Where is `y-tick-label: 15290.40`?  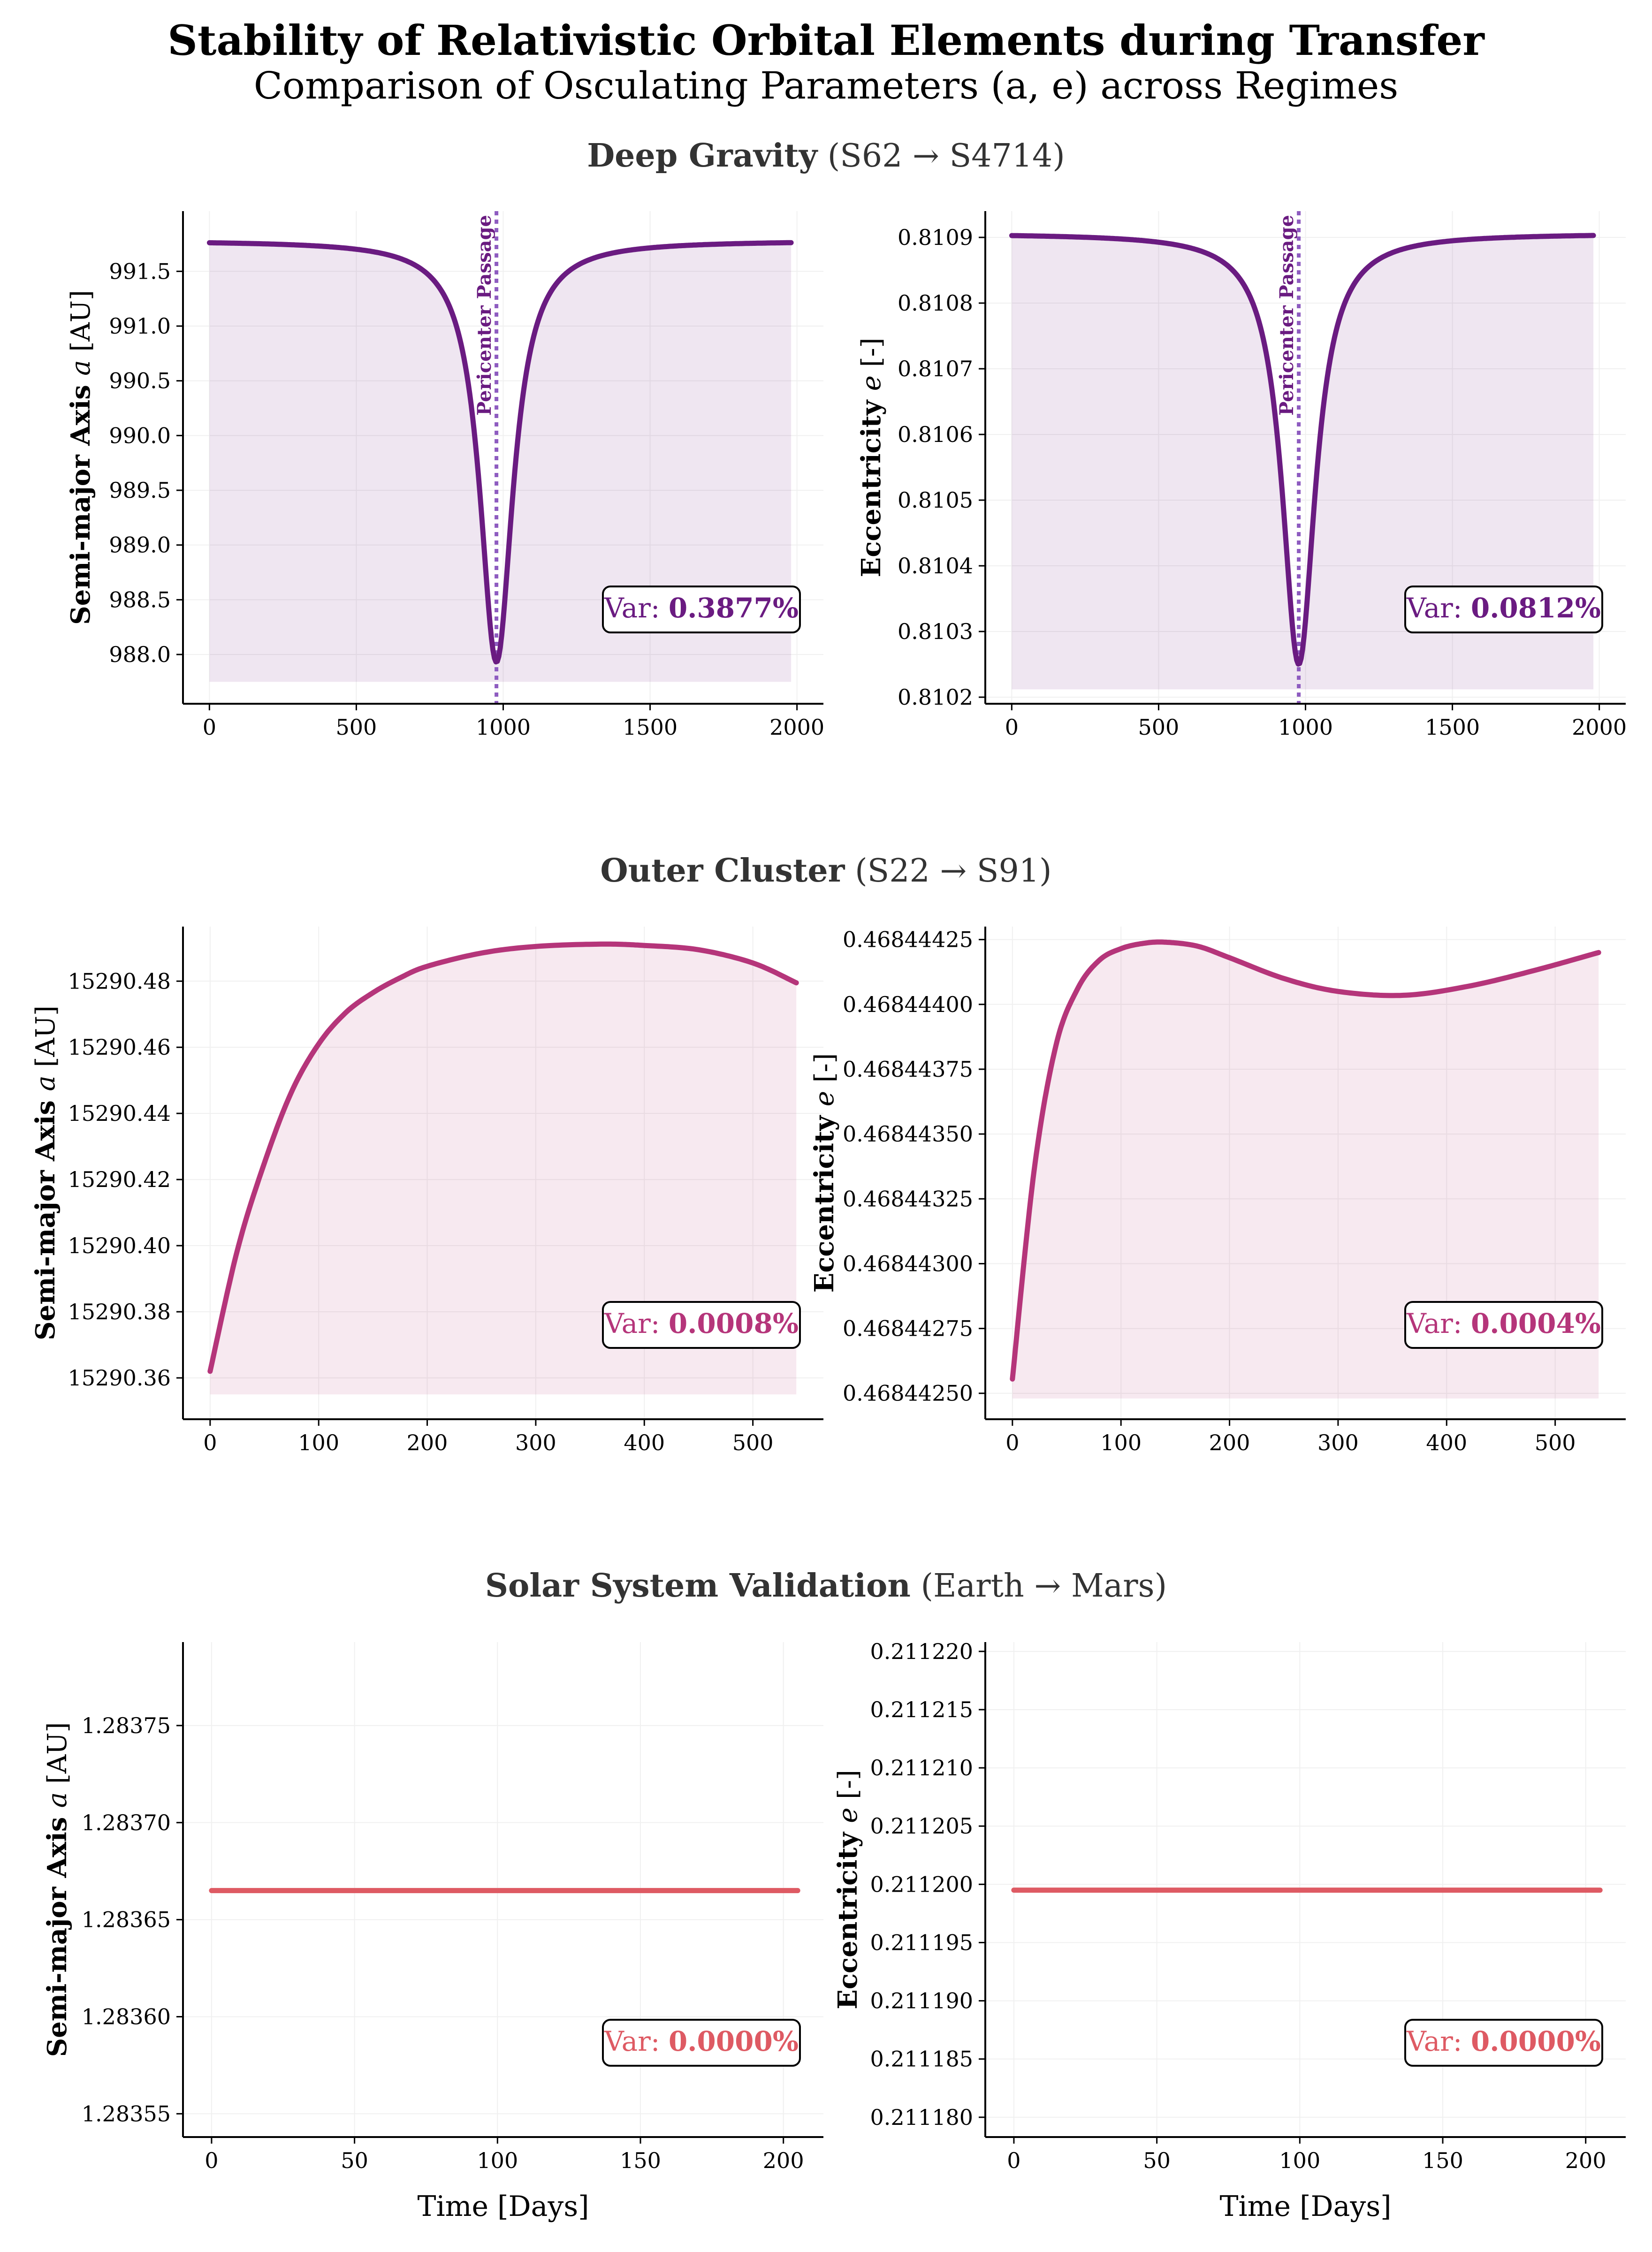 y-tick-label: 15290.40 is located at coordinates (119, 1245).